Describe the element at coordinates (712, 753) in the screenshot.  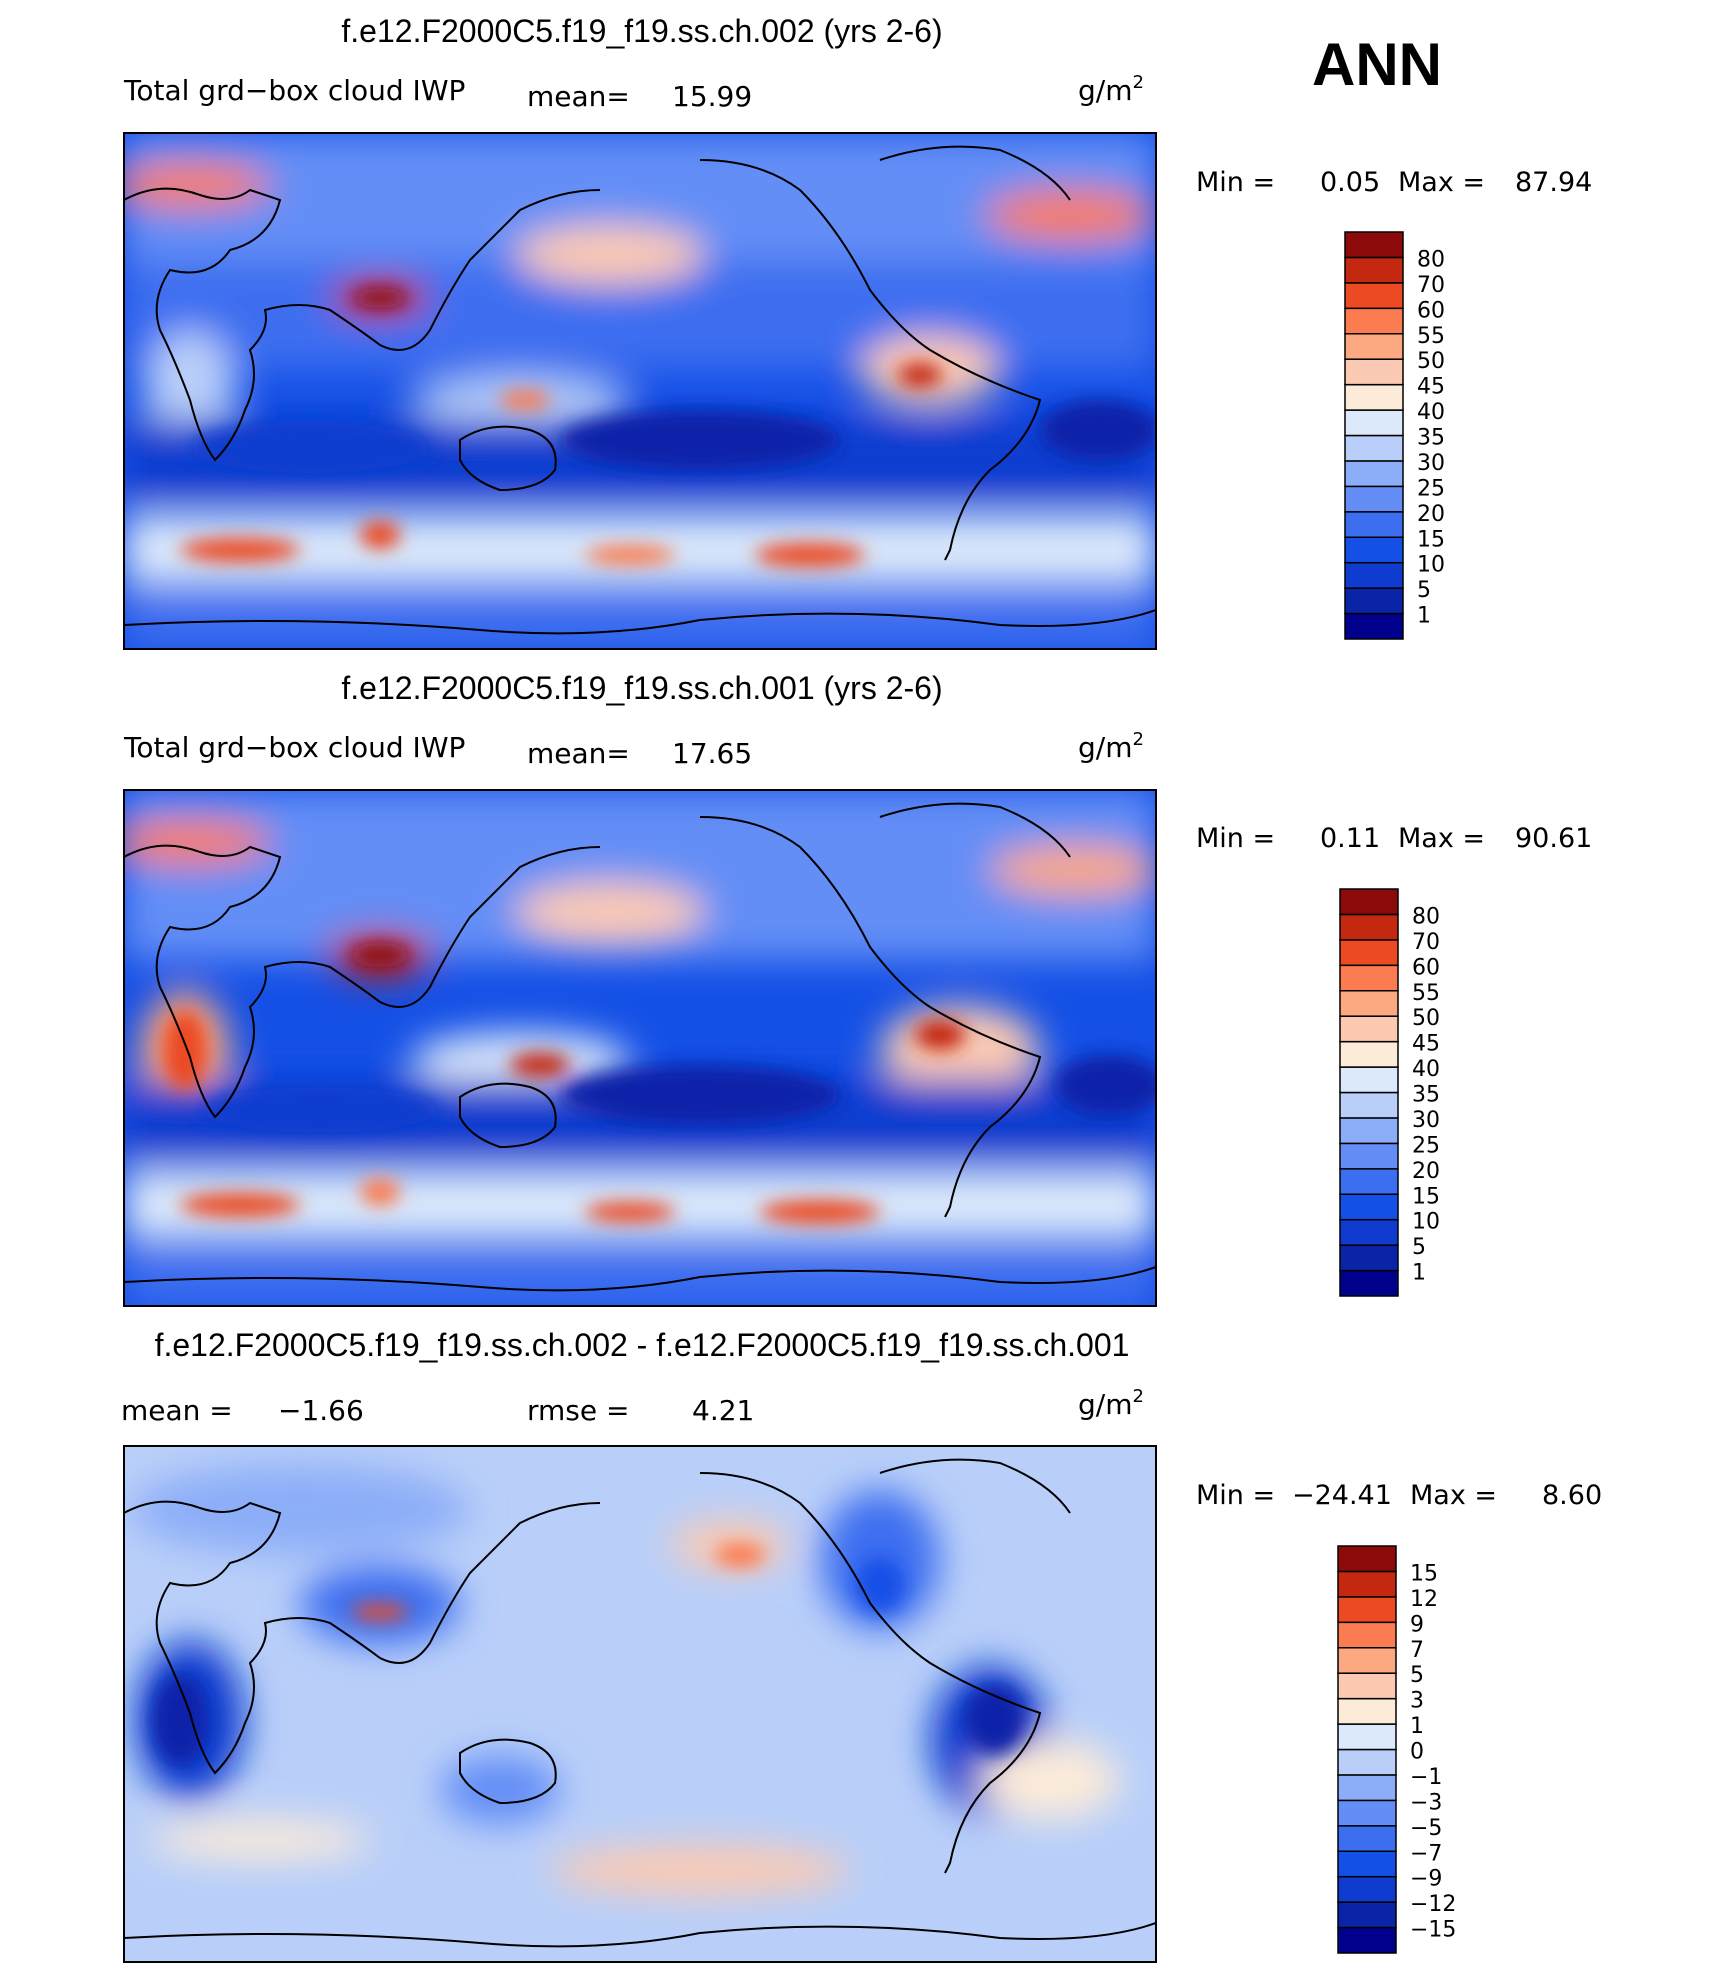
I see `panel-2-mean-value: 17.65` at that location.